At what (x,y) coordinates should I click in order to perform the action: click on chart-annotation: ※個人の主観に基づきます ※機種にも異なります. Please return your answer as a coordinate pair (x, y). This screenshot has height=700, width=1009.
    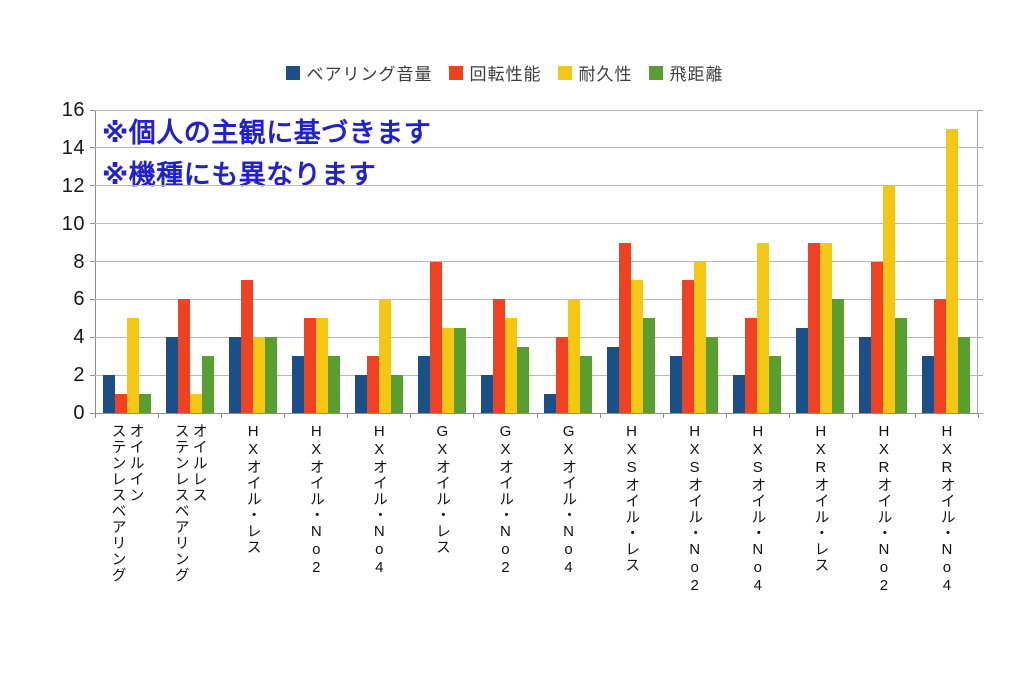
    Looking at the image, I should click on (266, 154).